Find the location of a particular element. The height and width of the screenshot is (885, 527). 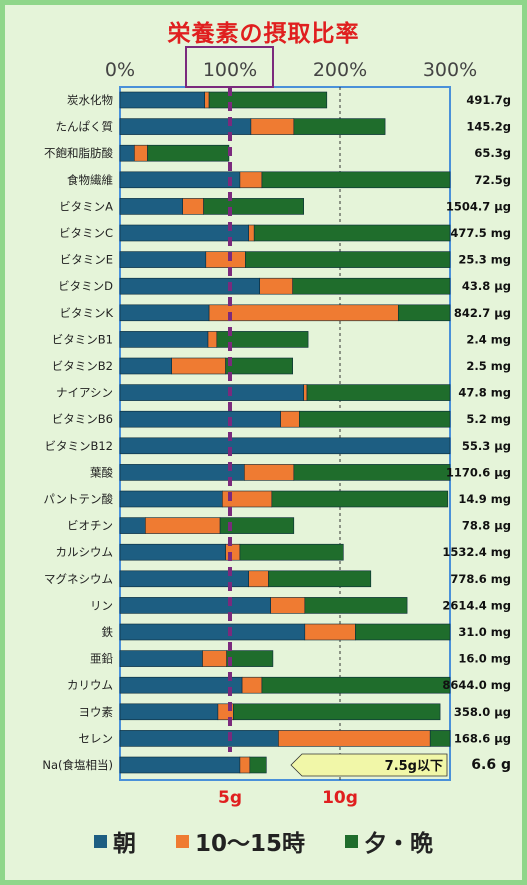

x-tick-label: 300% is located at coordinates (450, 70).